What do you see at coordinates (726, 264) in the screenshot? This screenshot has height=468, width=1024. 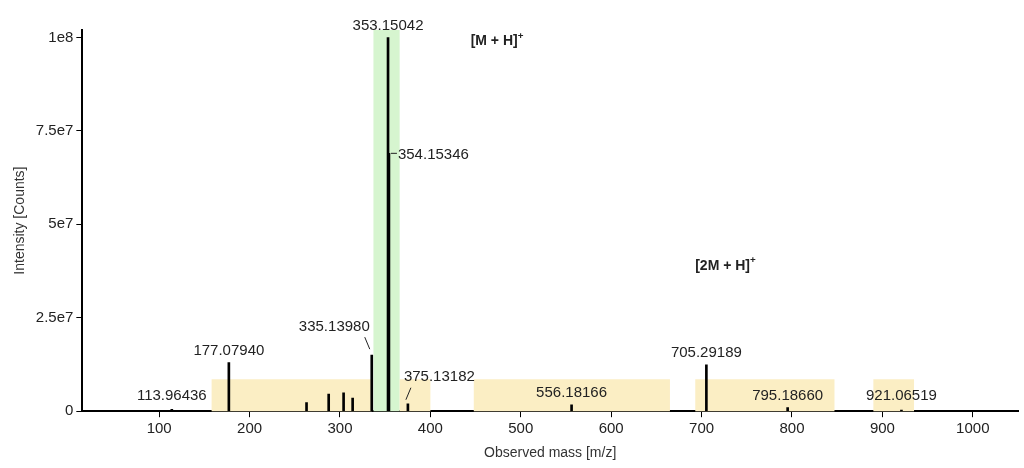 I see `annotation: [2M + H]+` at bounding box center [726, 264].